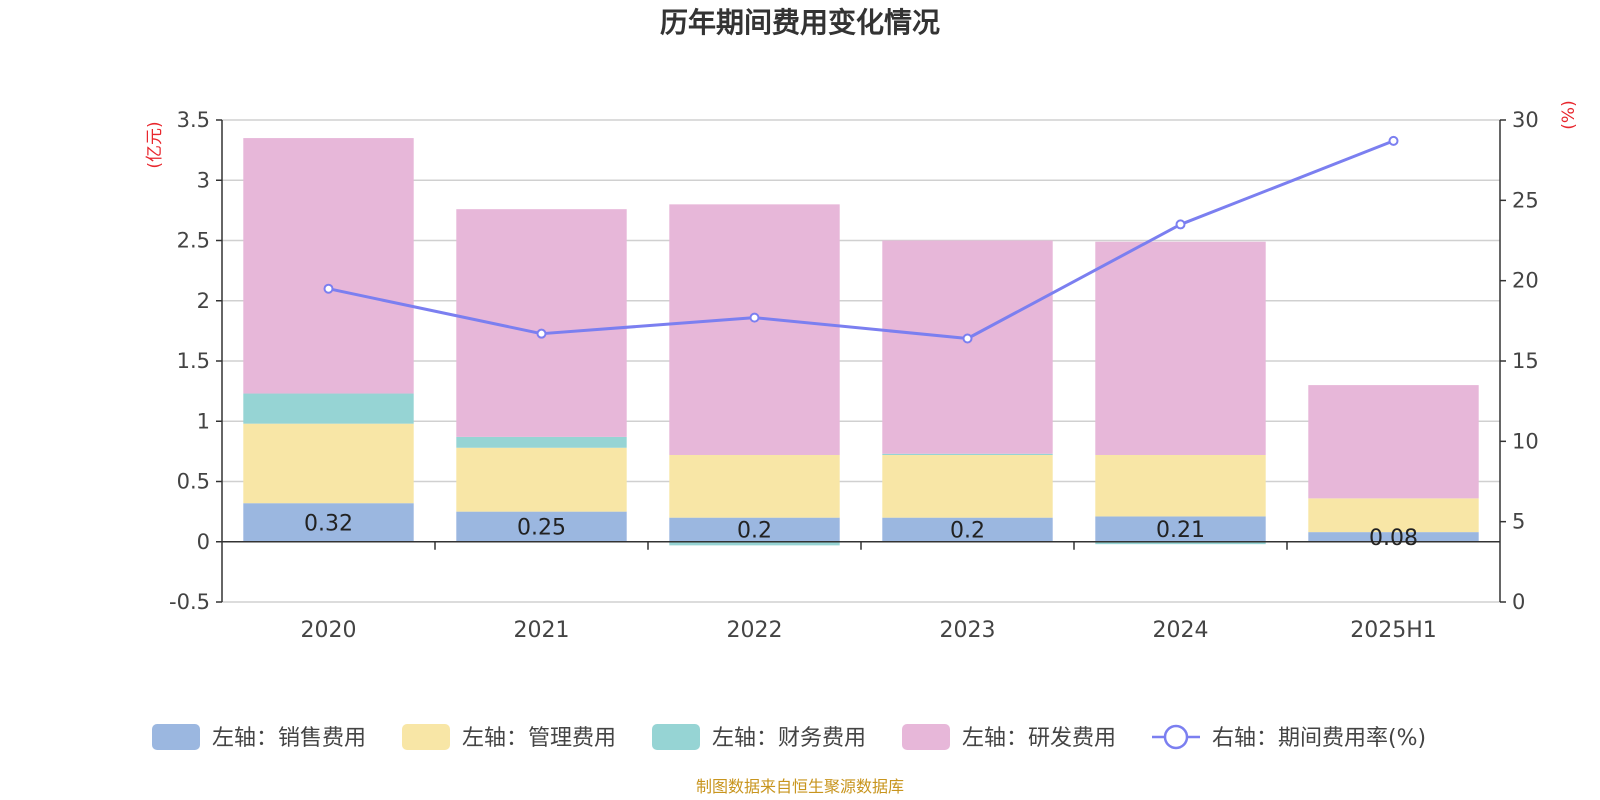  What do you see at coordinates (1525, 200) in the screenshot?
I see `right-axis-tick-label: 25` at bounding box center [1525, 200].